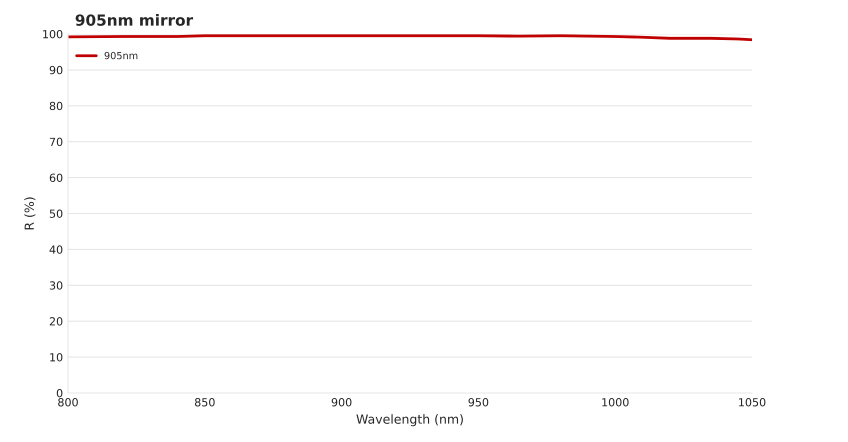 The width and height of the screenshot is (848, 442). Describe the element at coordinates (752, 402) in the screenshot. I see `x-tick-label: 1050` at that location.